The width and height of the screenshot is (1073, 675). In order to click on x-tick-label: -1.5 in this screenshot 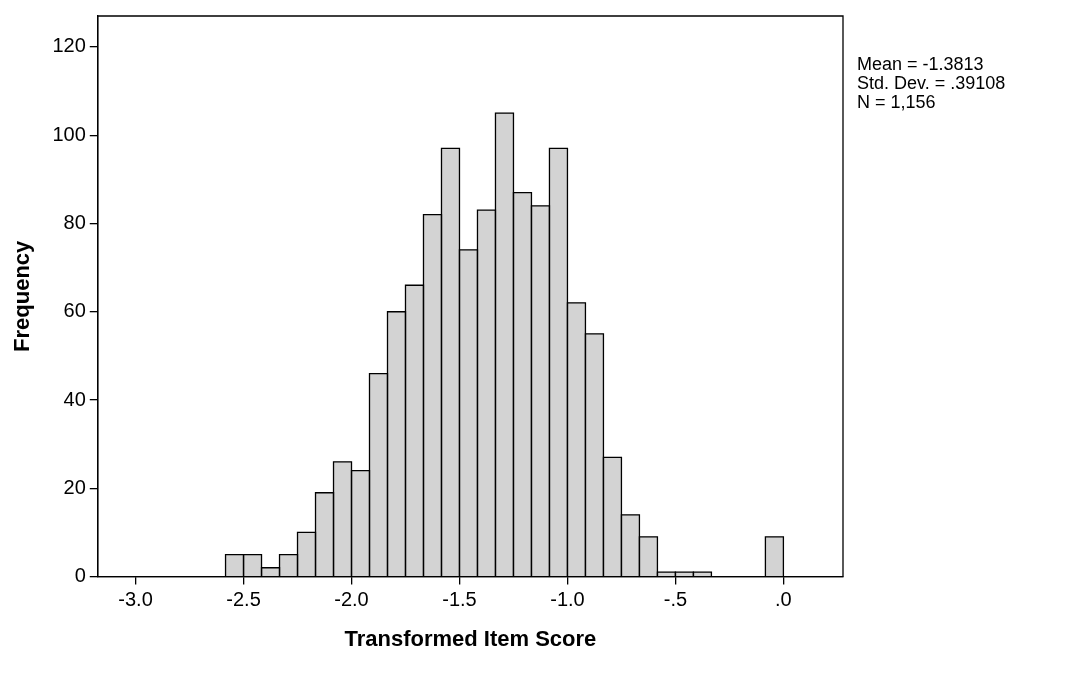, I will do `click(459, 599)`.